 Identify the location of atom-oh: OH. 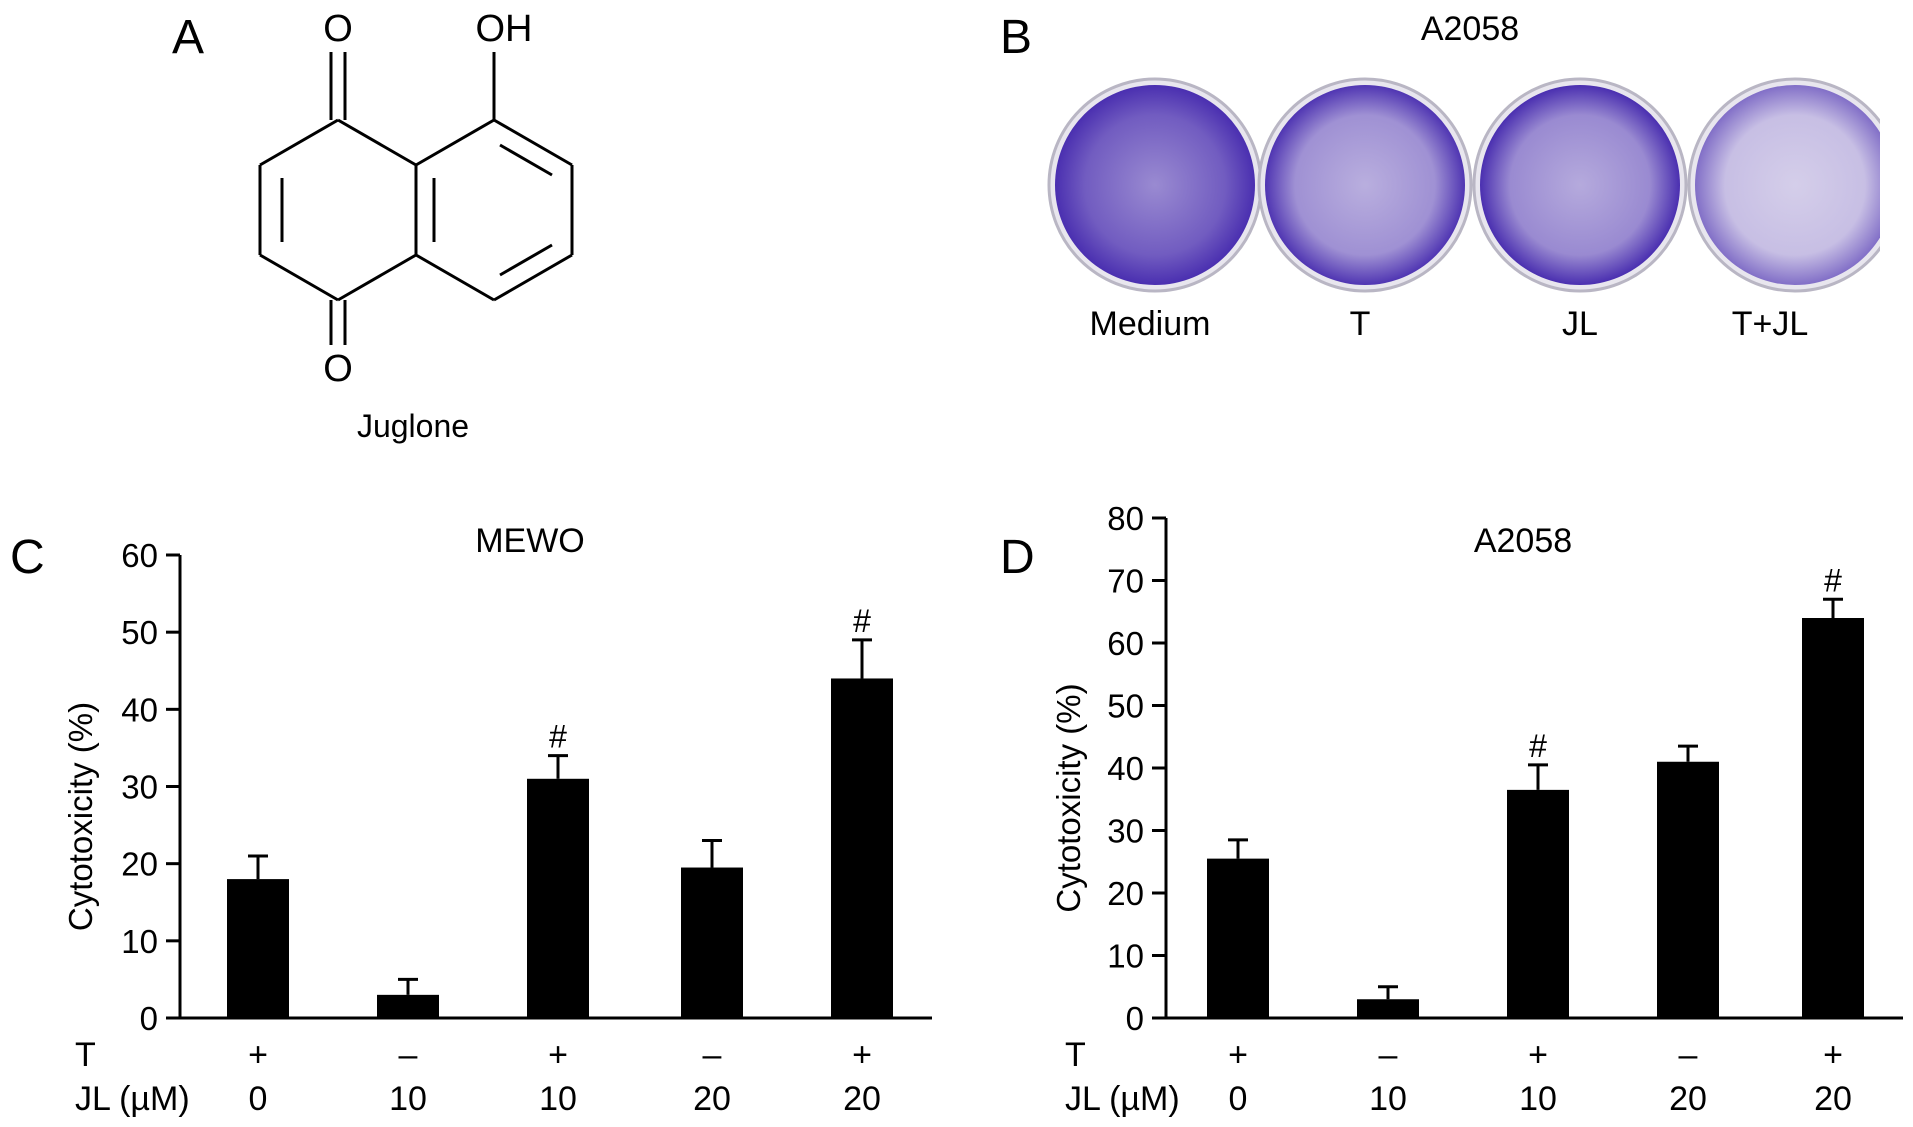
(504, 29).